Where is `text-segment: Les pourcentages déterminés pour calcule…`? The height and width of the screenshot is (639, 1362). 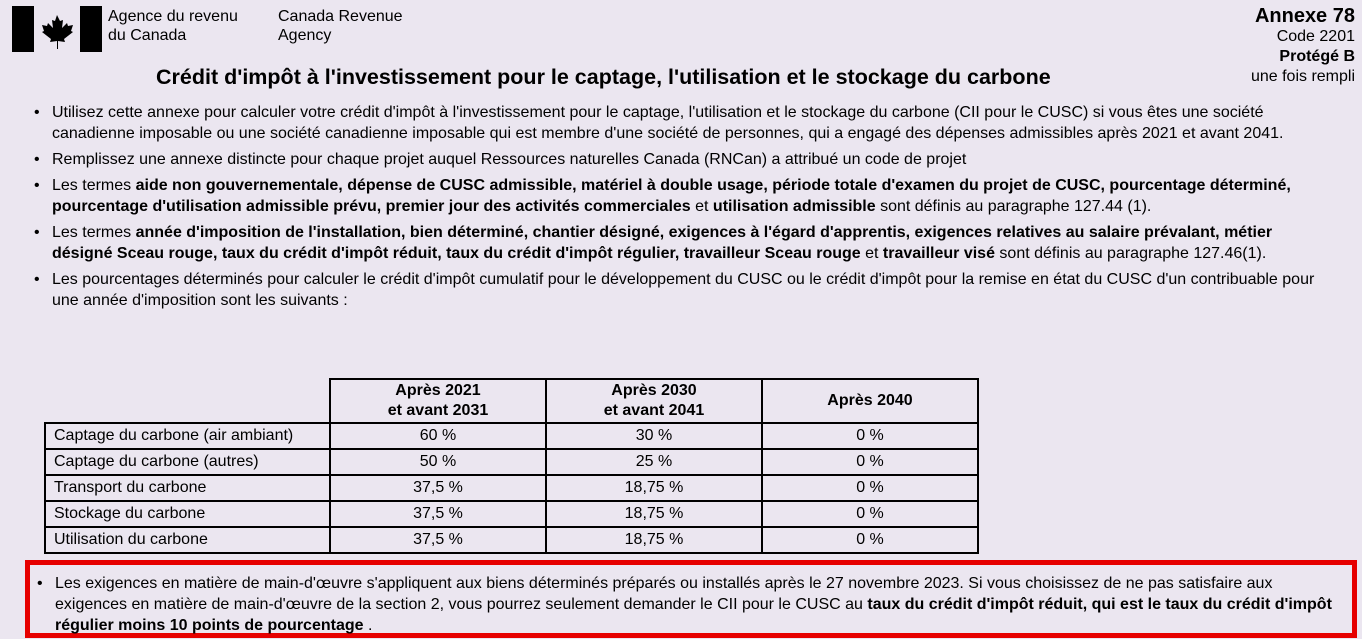
text-segment: Les pourcentages déterminés pour calcule… is located at coordinates (683, 290).